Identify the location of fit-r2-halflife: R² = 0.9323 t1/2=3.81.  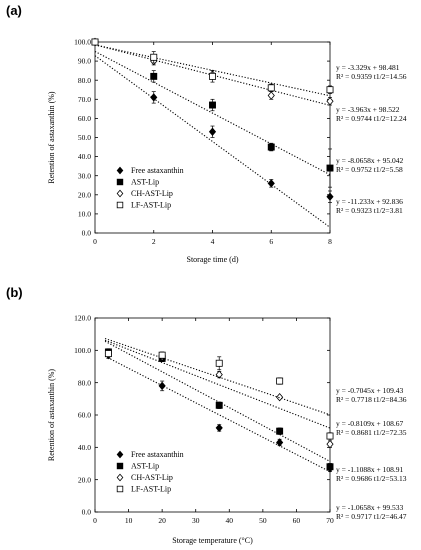
(369, 210).